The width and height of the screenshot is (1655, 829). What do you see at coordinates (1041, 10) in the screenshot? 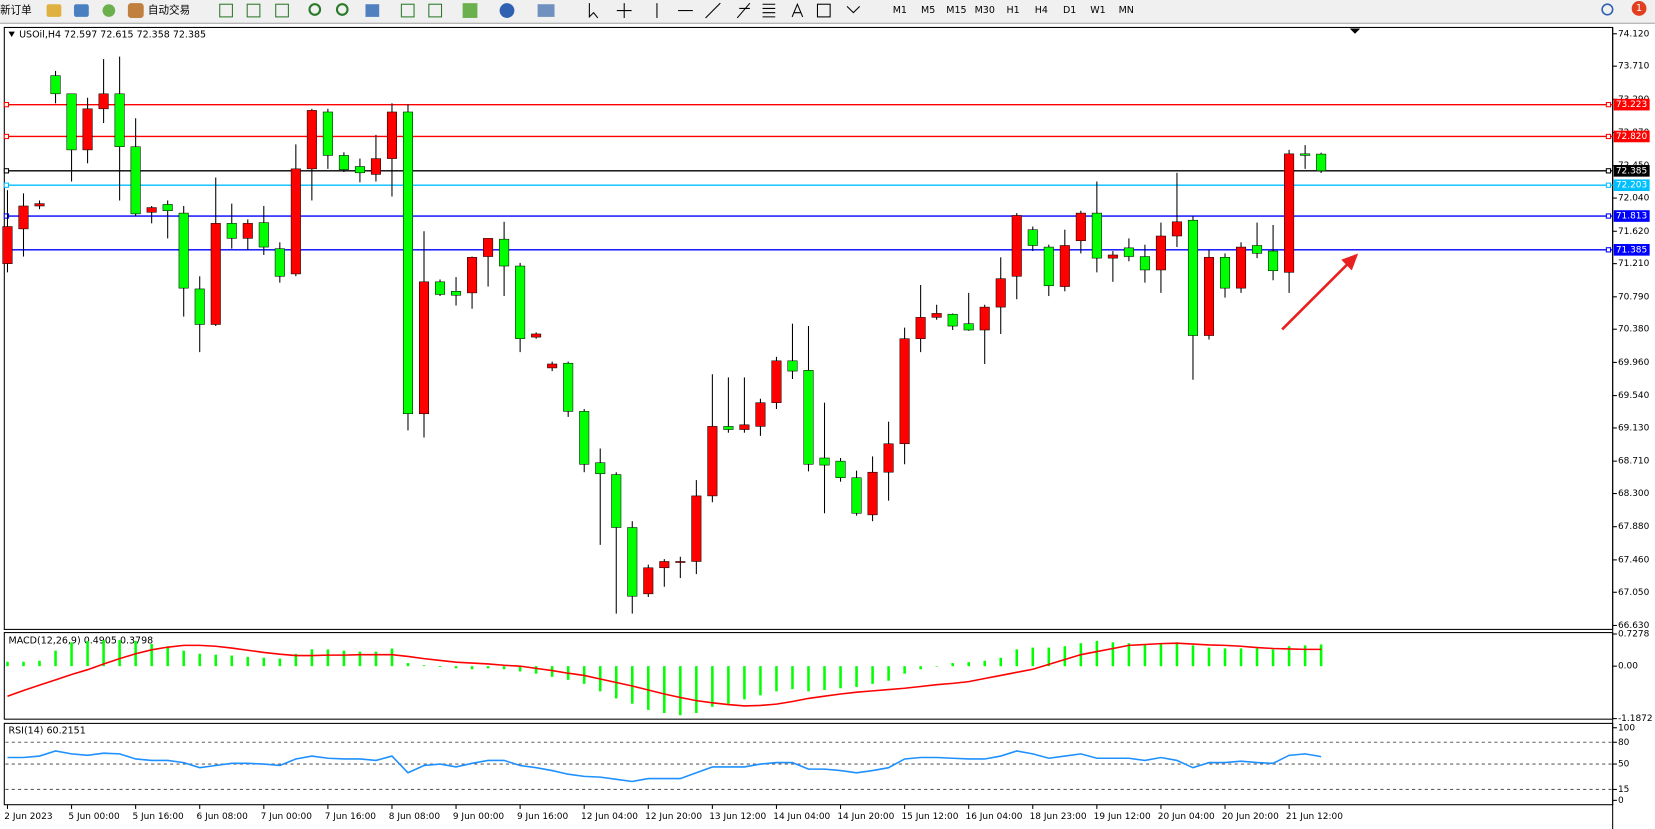
I see `timeframe-button: H4` at bounding box center [1041, 10].